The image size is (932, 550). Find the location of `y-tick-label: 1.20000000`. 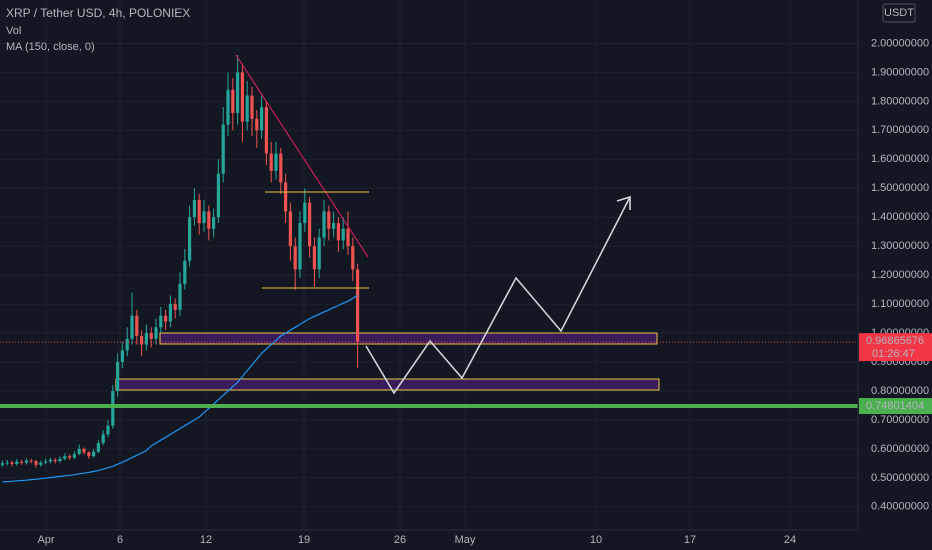

y-tick-label: 1.20000000 is located at coordinates (900, 275).